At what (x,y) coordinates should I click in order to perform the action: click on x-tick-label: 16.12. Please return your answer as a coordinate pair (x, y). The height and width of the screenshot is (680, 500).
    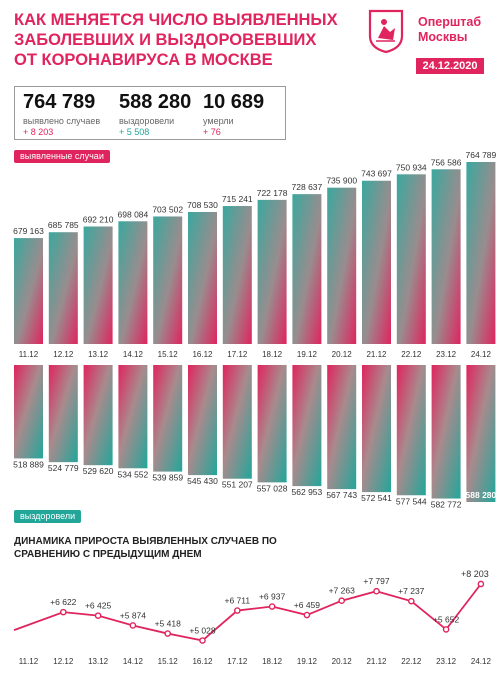
    Looking at the image, I should click on (202, 354).